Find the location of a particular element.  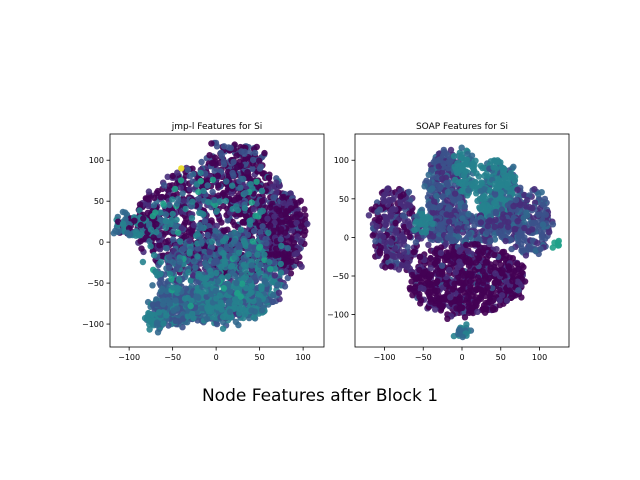

point-cloud is located at coordinates (463, 242).